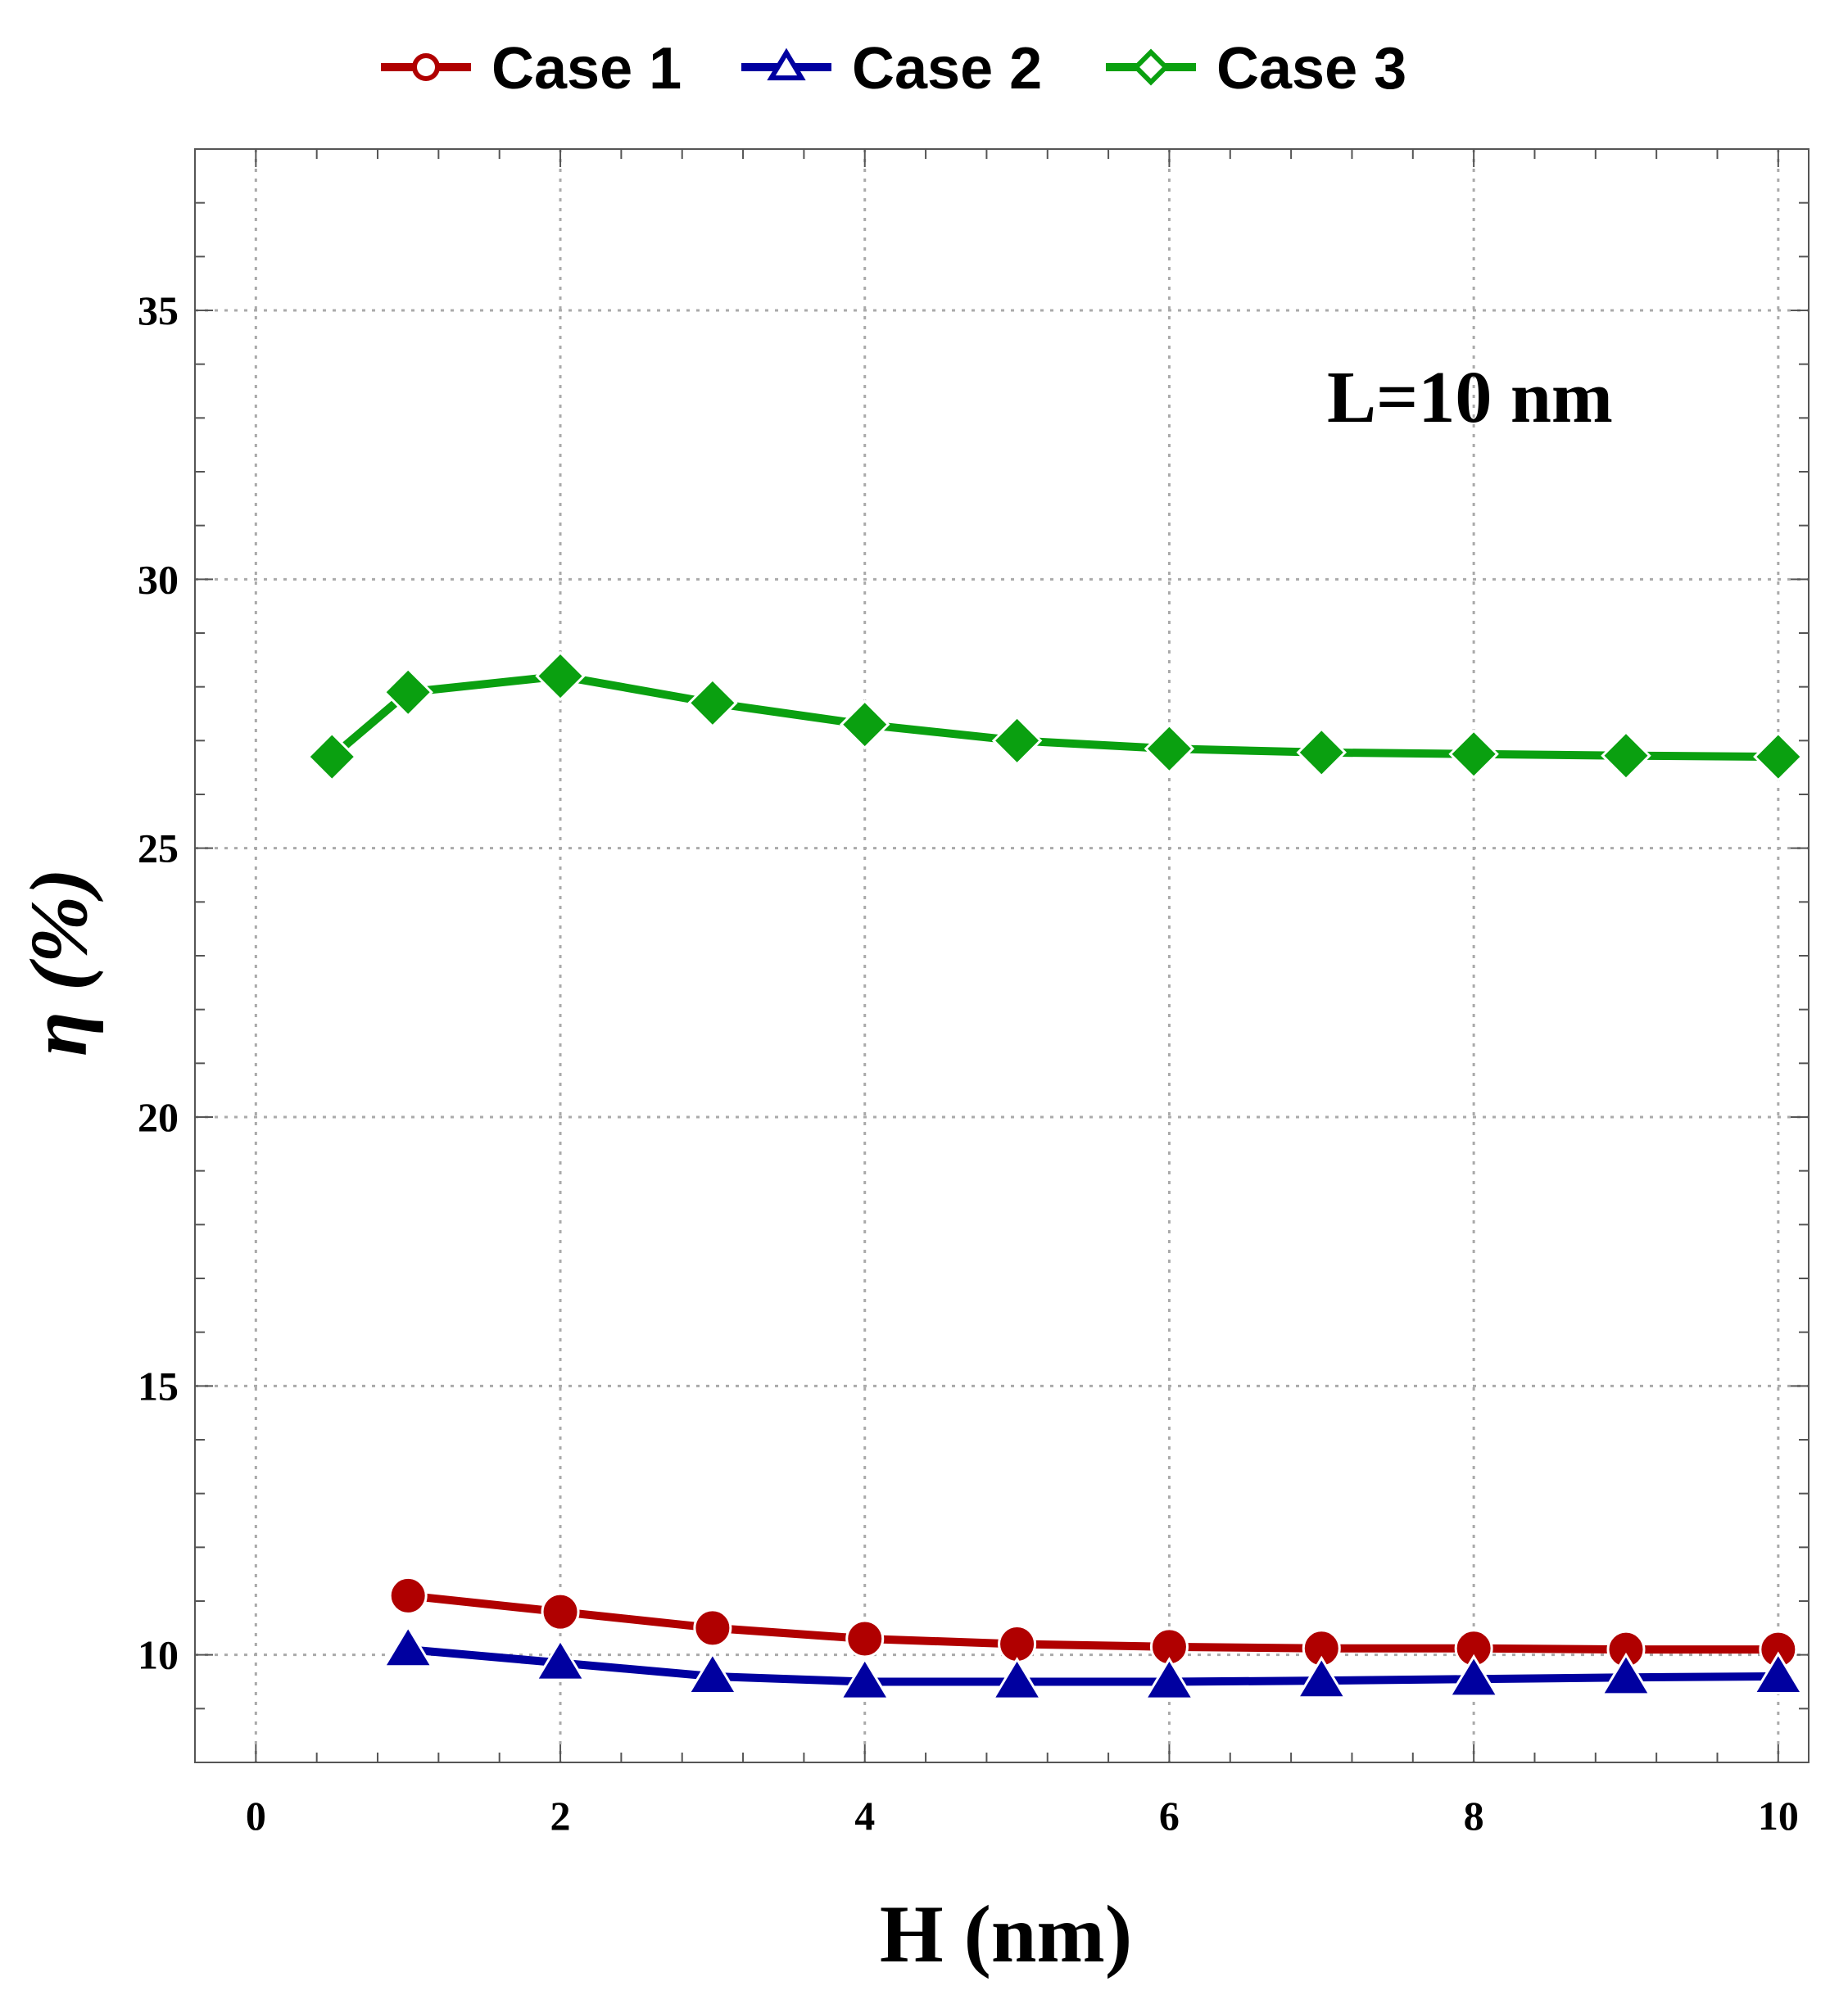  Describe the element at coordinates (864, 1816) in the screenshot. I see `x-tick-label: 4` at that location.